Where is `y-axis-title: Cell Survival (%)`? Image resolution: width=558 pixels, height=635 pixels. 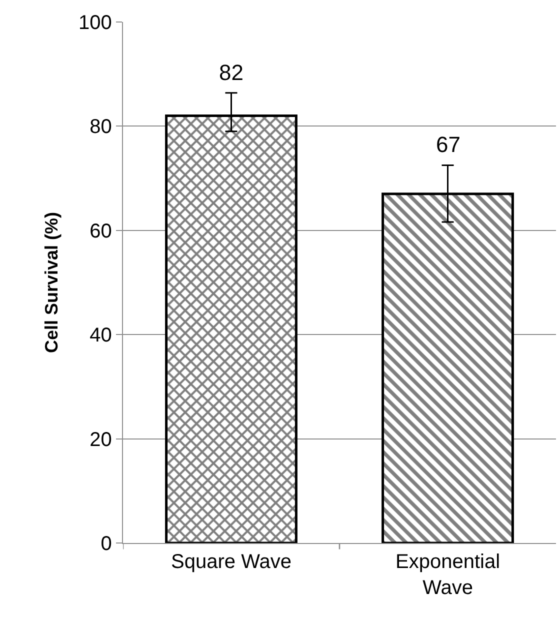
y-axis-title: Cell Survival (%) is located at coordinates (52, 283).